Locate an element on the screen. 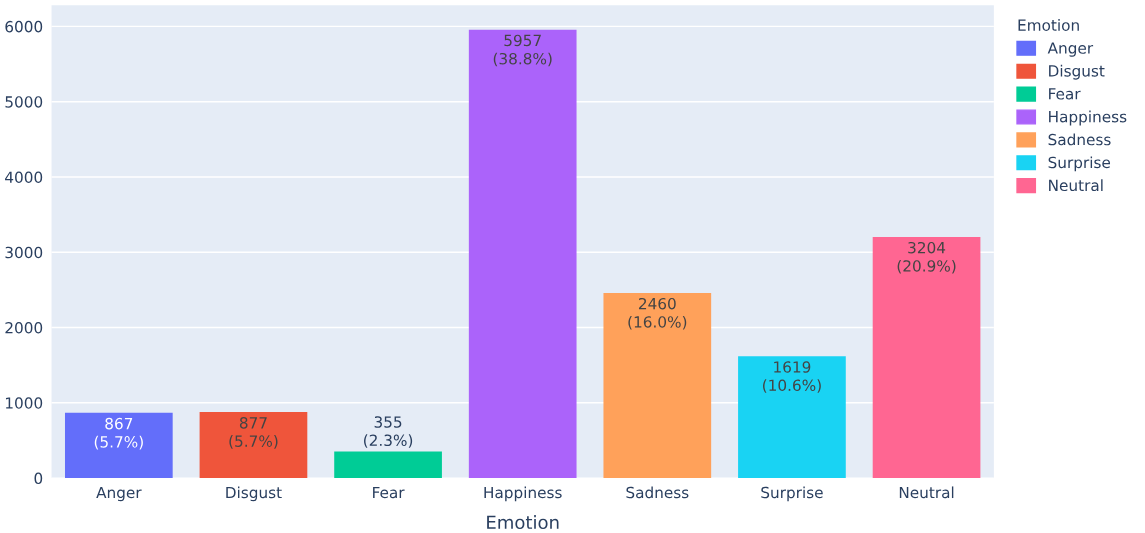 This screenshot has width=1145, height=533. data-label: 5957 (38.8%) is located at coordinates (522, 50).